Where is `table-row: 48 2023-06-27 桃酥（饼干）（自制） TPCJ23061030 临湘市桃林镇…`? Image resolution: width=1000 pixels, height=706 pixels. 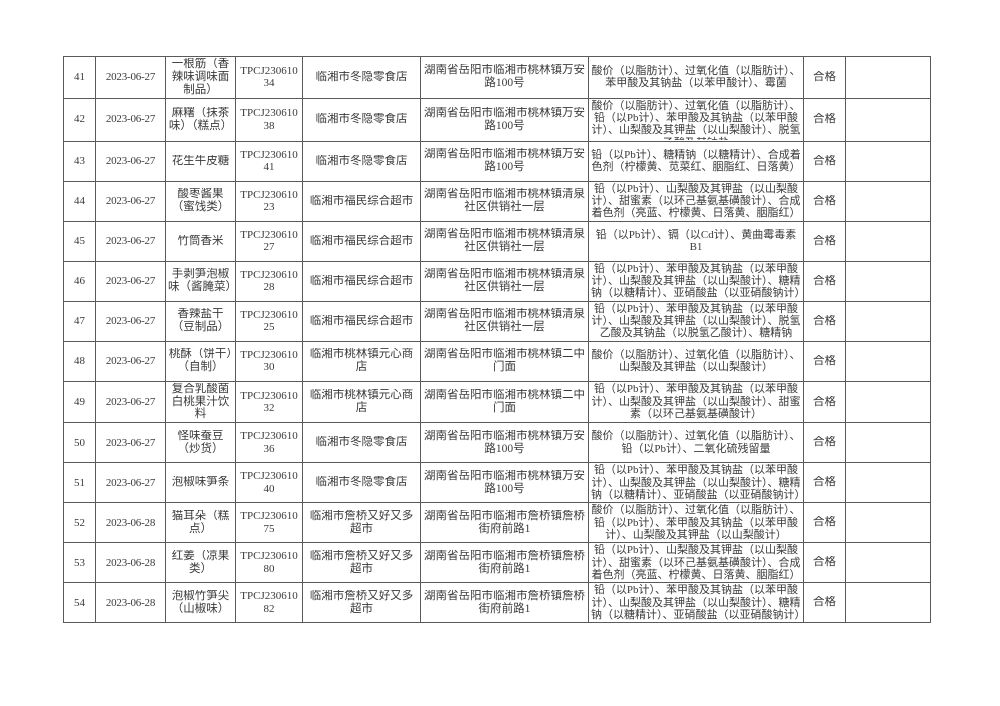 table-row: 48 2023-06-27 桃酥（饼干）（自制） TPCJ23061030 临湘市桃林镇… is located at coordinates (497, 361).